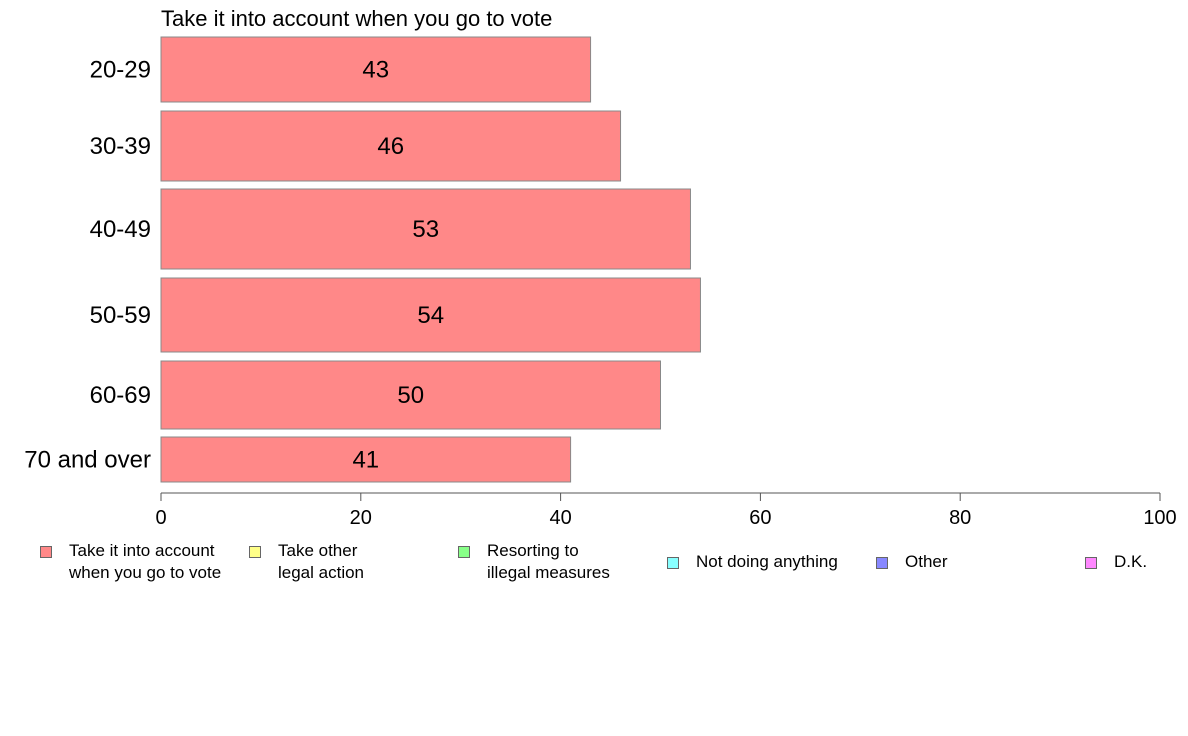 This screenshot has width=1188, height=736. Describe the element at coordinates (87, 460) in the screenshot. I see `category-label: 70 and over` at that location.